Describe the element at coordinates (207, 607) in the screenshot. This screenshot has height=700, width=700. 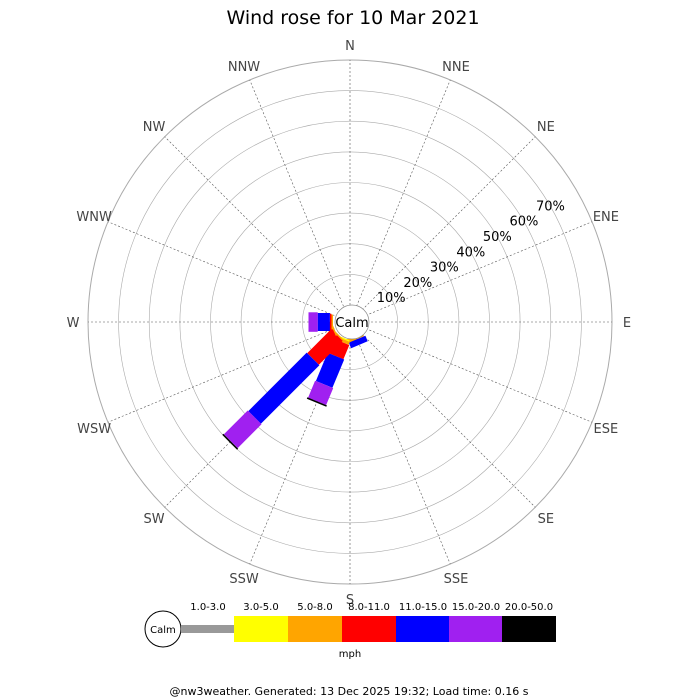
I see `legend-label-1.0-3.0: 1.0-3.0` at that location.